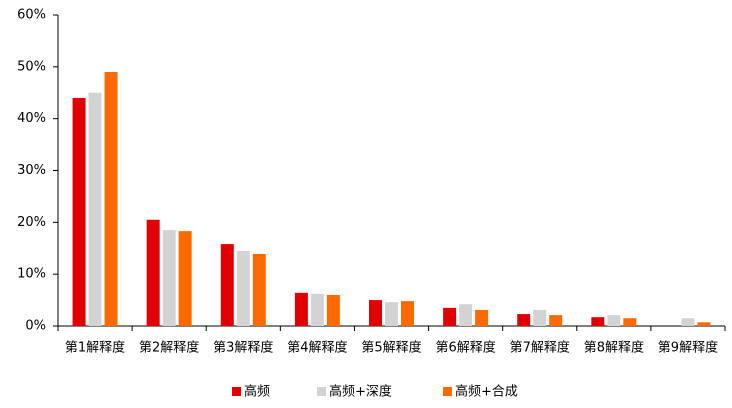 The image size is (732, 408). Describe the element at coordinates (35, 326) in the screenshot. I see `y-tick-label: 0%` at that location.